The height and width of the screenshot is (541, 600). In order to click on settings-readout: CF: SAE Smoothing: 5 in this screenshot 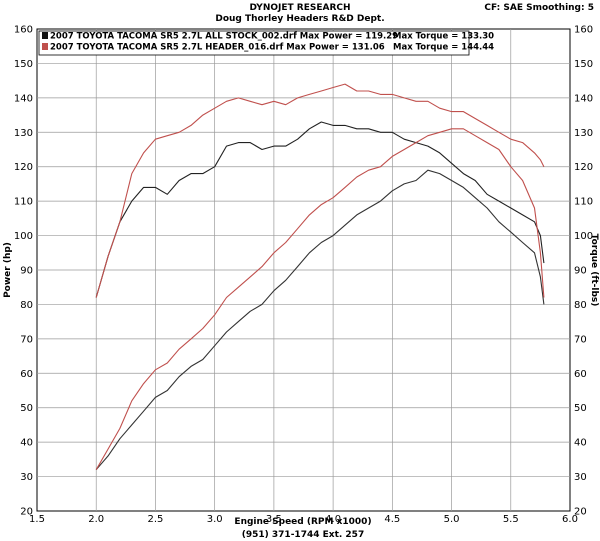, I will do `click(539, 8)`.